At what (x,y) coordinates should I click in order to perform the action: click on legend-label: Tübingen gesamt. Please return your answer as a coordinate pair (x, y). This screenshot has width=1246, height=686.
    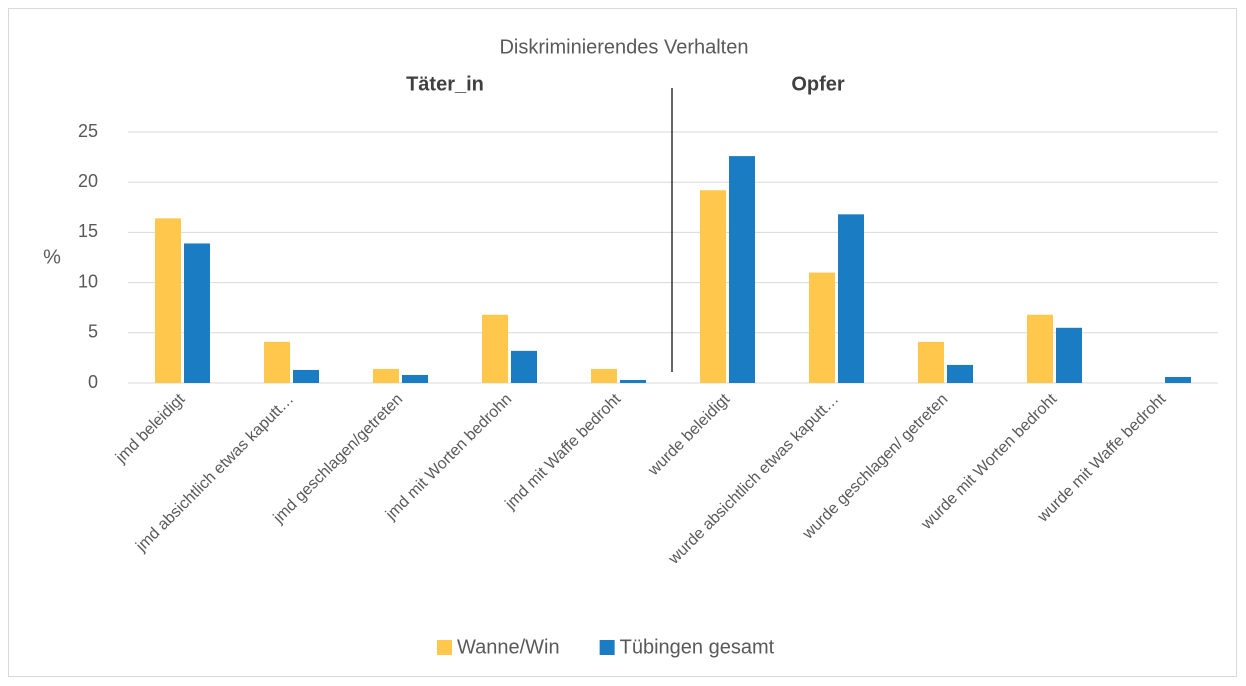
    Looking at the image, I should click on (697, 647).